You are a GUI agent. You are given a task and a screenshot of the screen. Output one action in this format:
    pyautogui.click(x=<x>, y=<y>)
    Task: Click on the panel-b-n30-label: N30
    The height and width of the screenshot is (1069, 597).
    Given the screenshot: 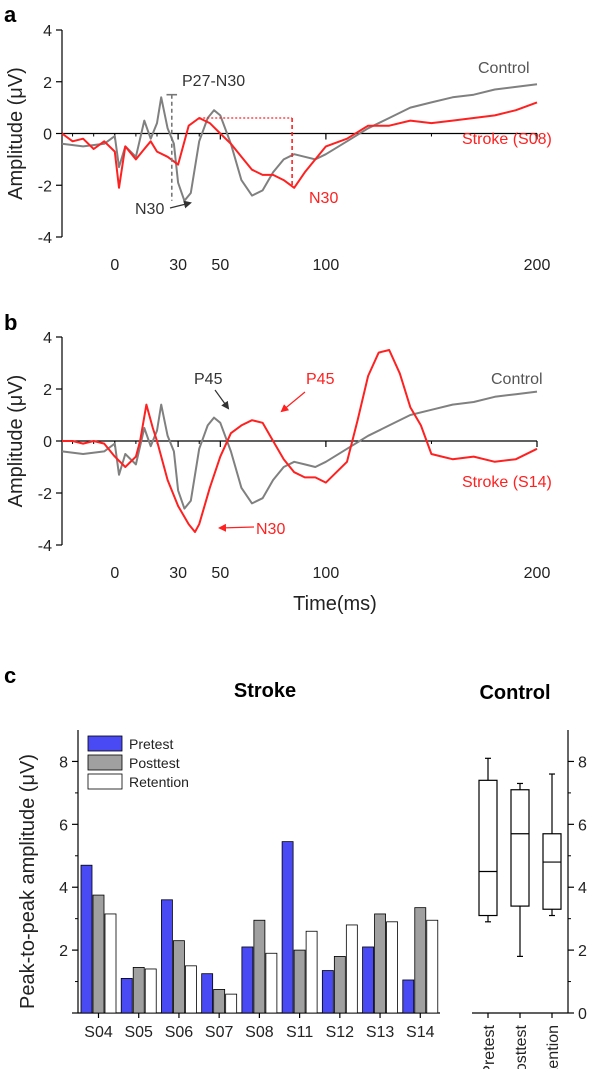 What is the action you would take?
    pyautogui.click(x=270, y=529)
    